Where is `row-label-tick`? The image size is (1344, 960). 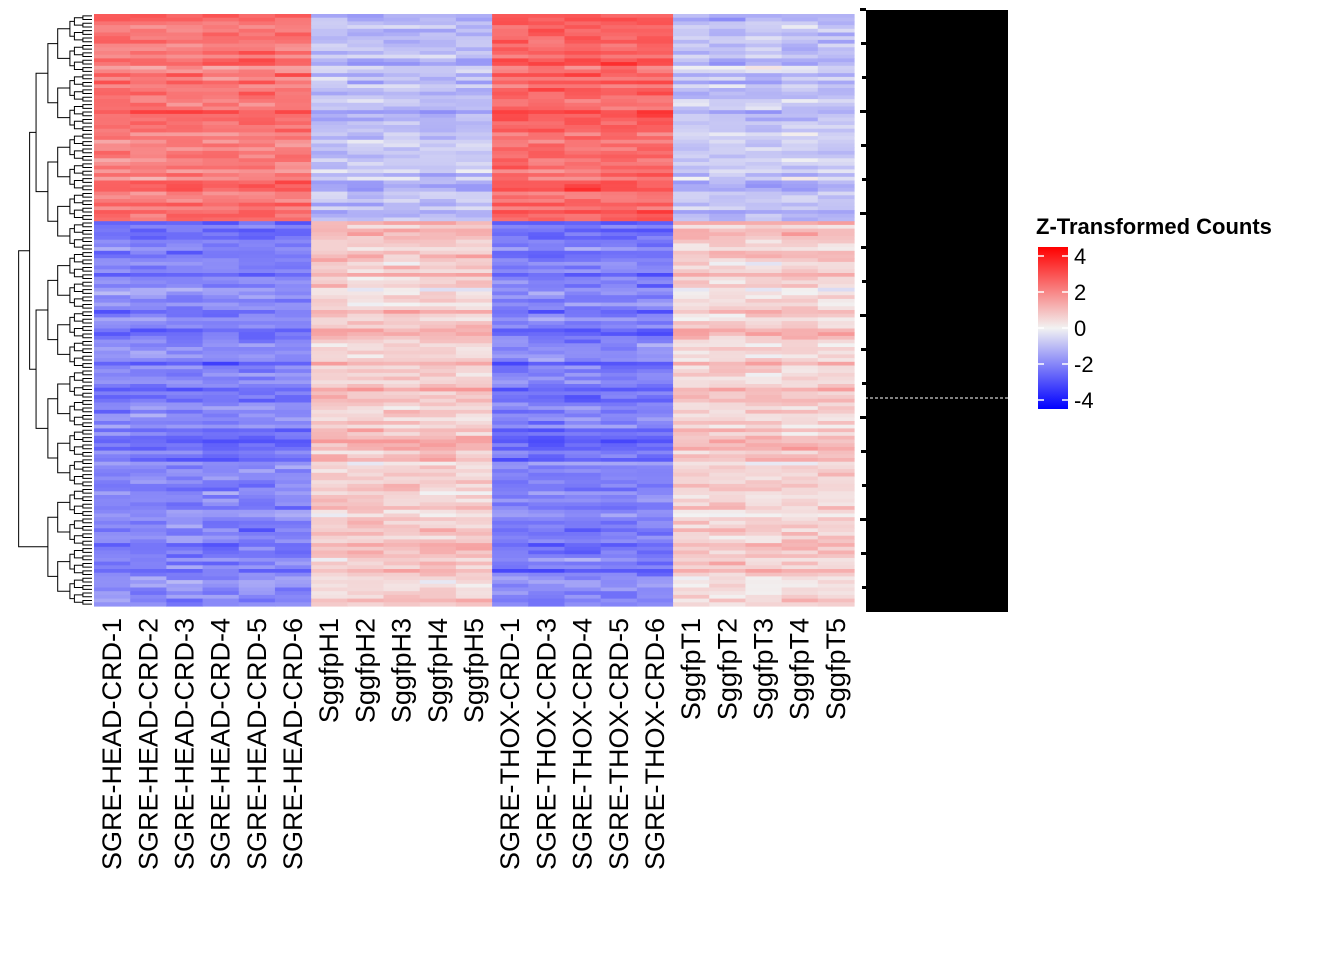
row-label-tick is located at coordinates (864, 349).